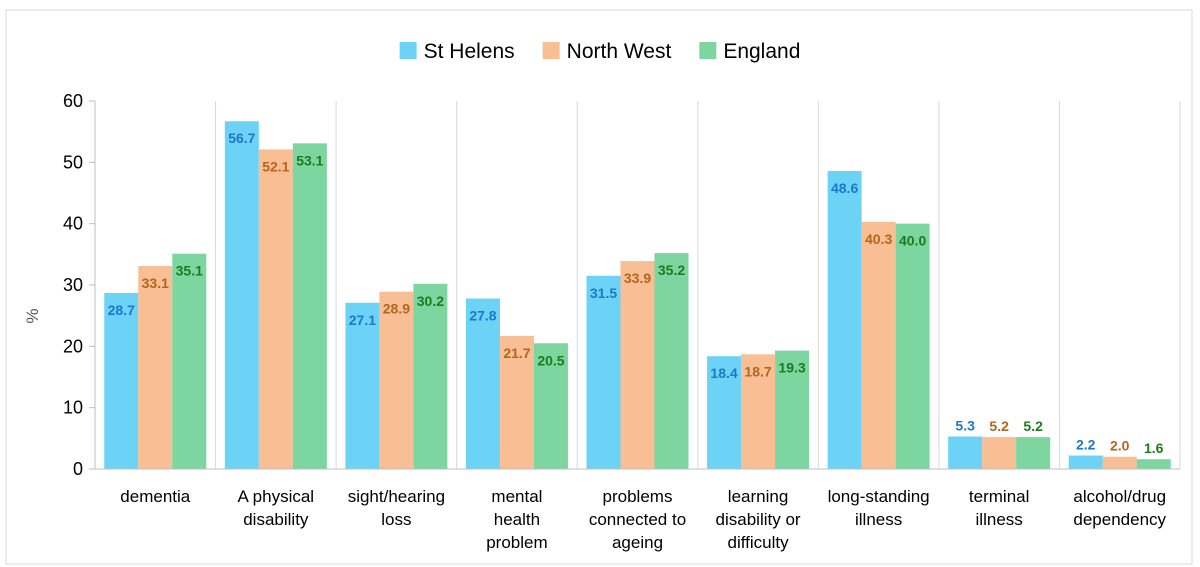  What do you see at coordinates (1119, 519) in the screenshot?
I see `x-tick-label-line: dependency` at bounding box center [1119, 519].